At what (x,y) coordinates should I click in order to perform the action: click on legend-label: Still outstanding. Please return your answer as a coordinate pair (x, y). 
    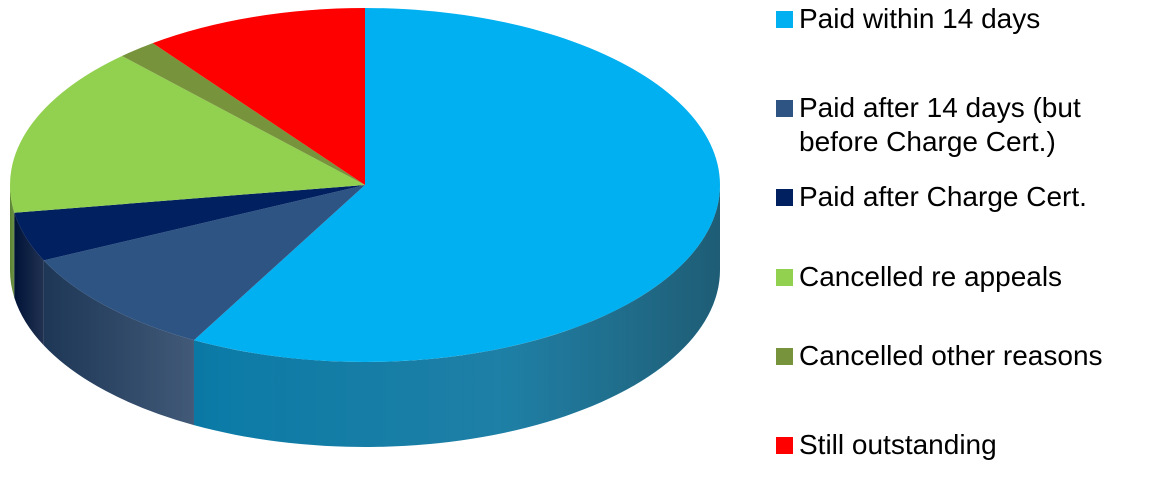
    Looking at the image, I should click on (898, 444).